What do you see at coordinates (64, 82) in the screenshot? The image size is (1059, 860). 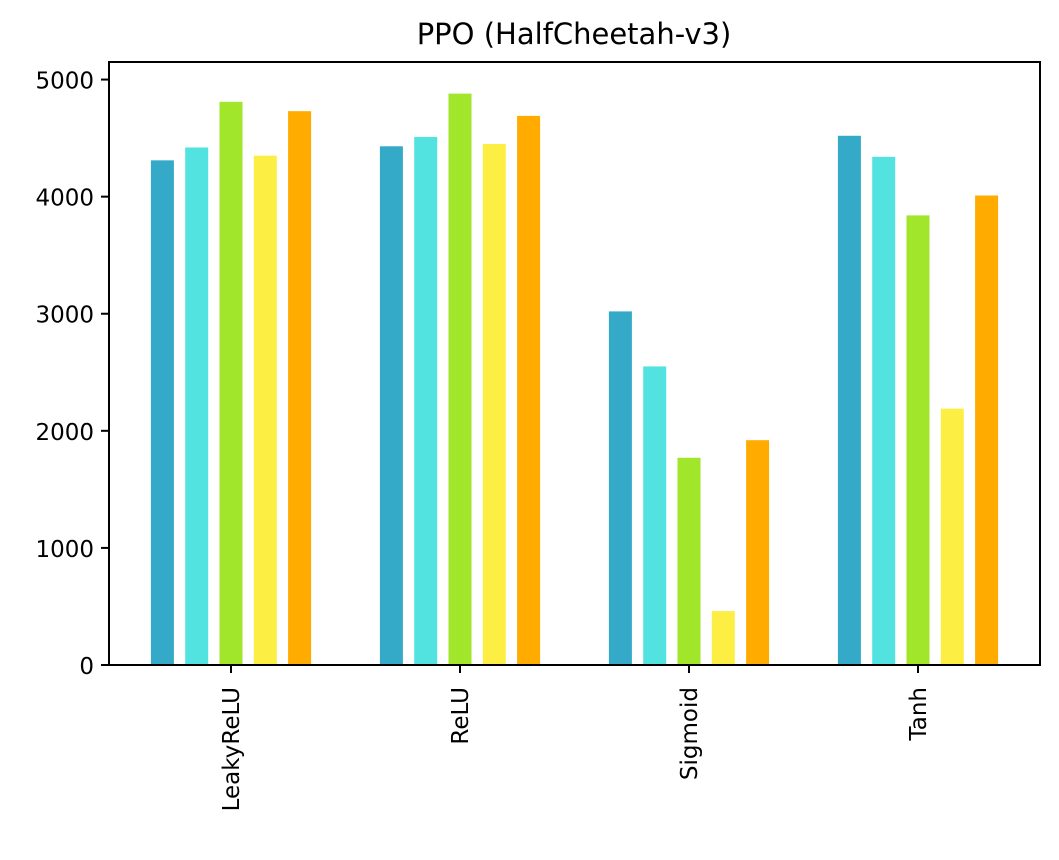 I see `y-tick-label: 5000` at bounding box center [64, 82].